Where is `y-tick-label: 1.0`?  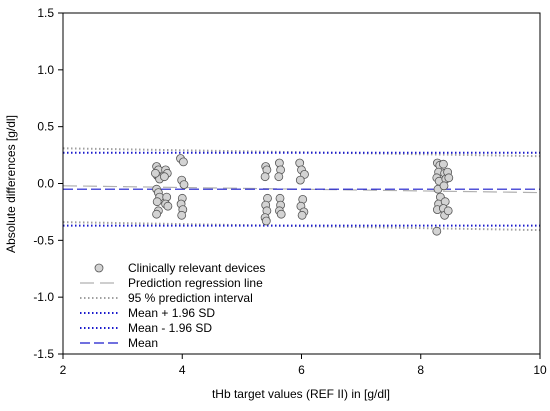 y-tick-label: 1.0 is located at coordinates (45, 70).